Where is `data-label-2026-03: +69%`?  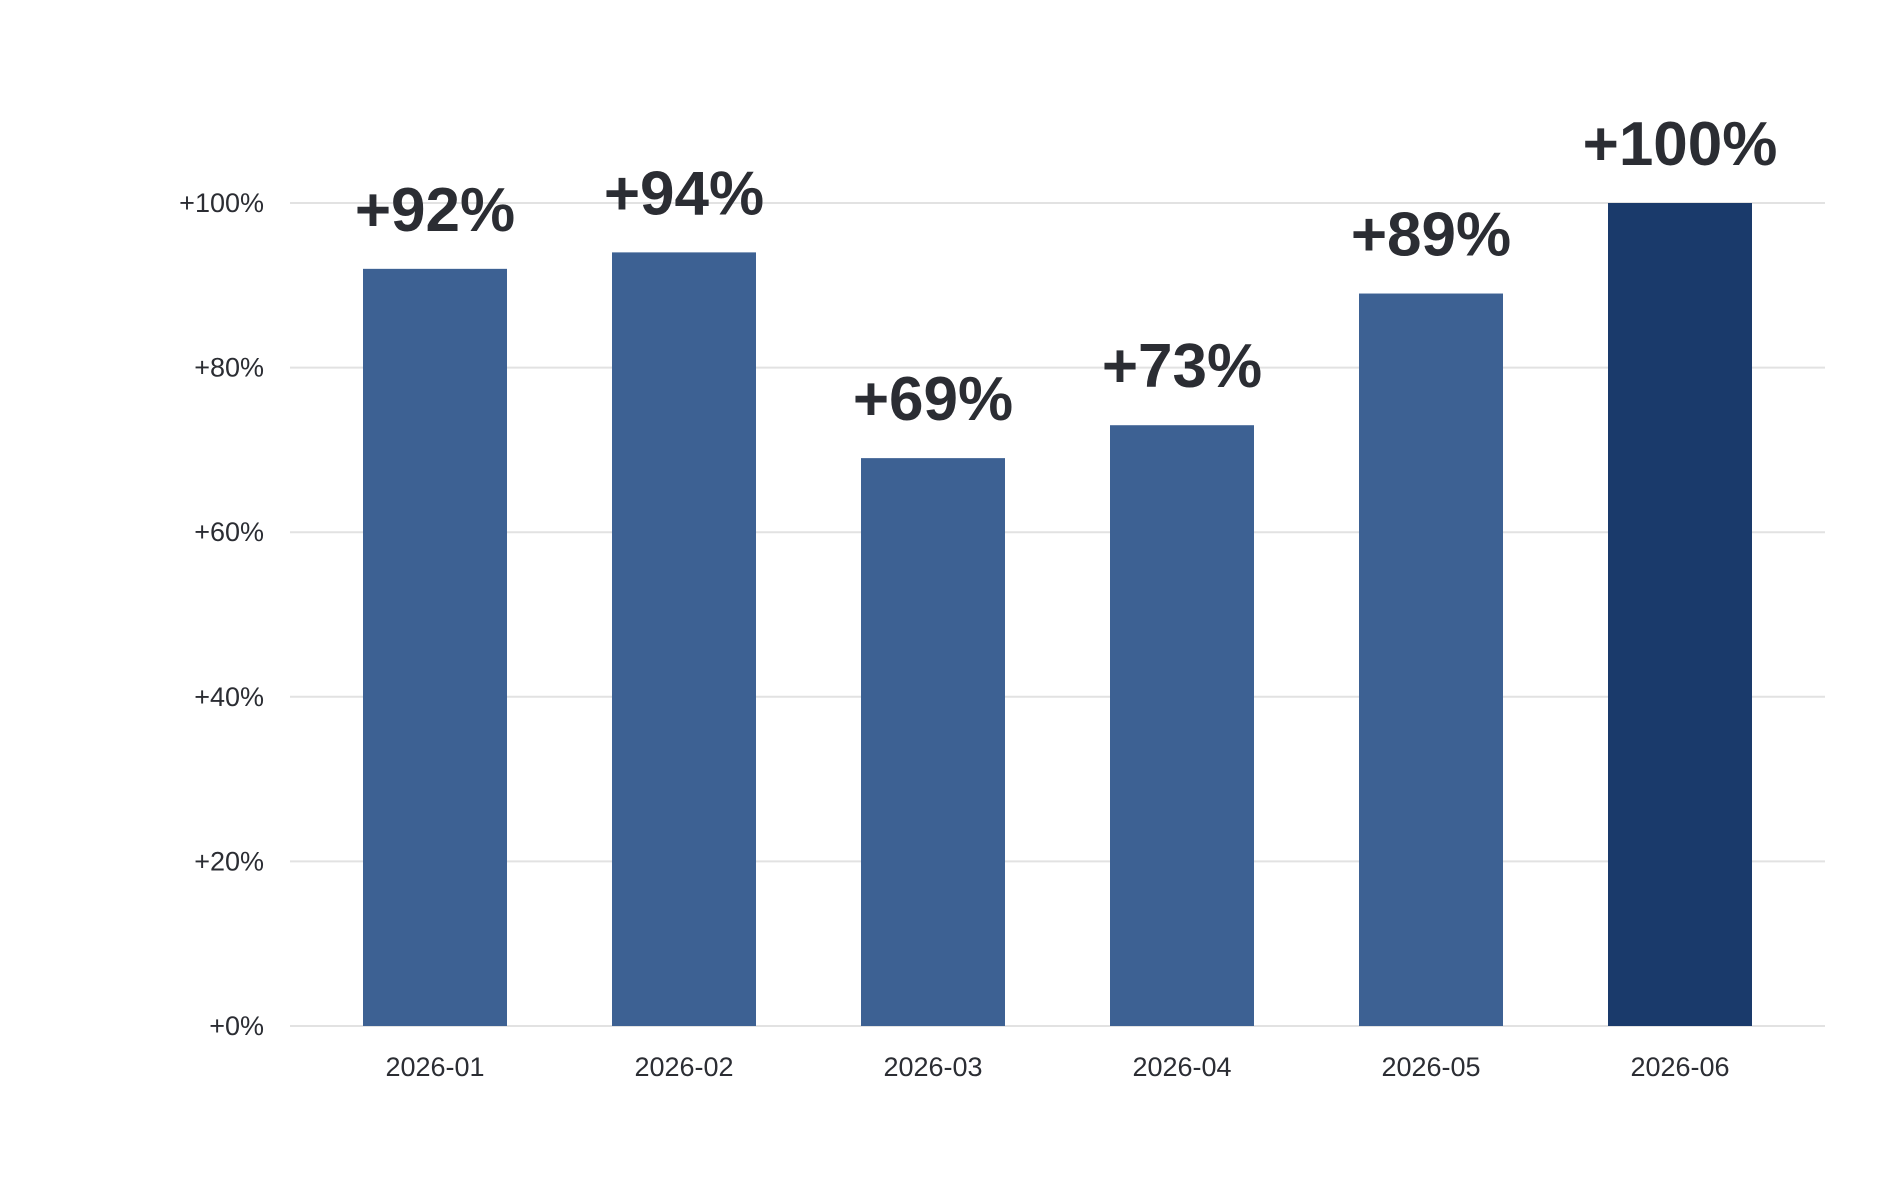
data-label-2026-03: +69% is located at coordinates (933, 399).